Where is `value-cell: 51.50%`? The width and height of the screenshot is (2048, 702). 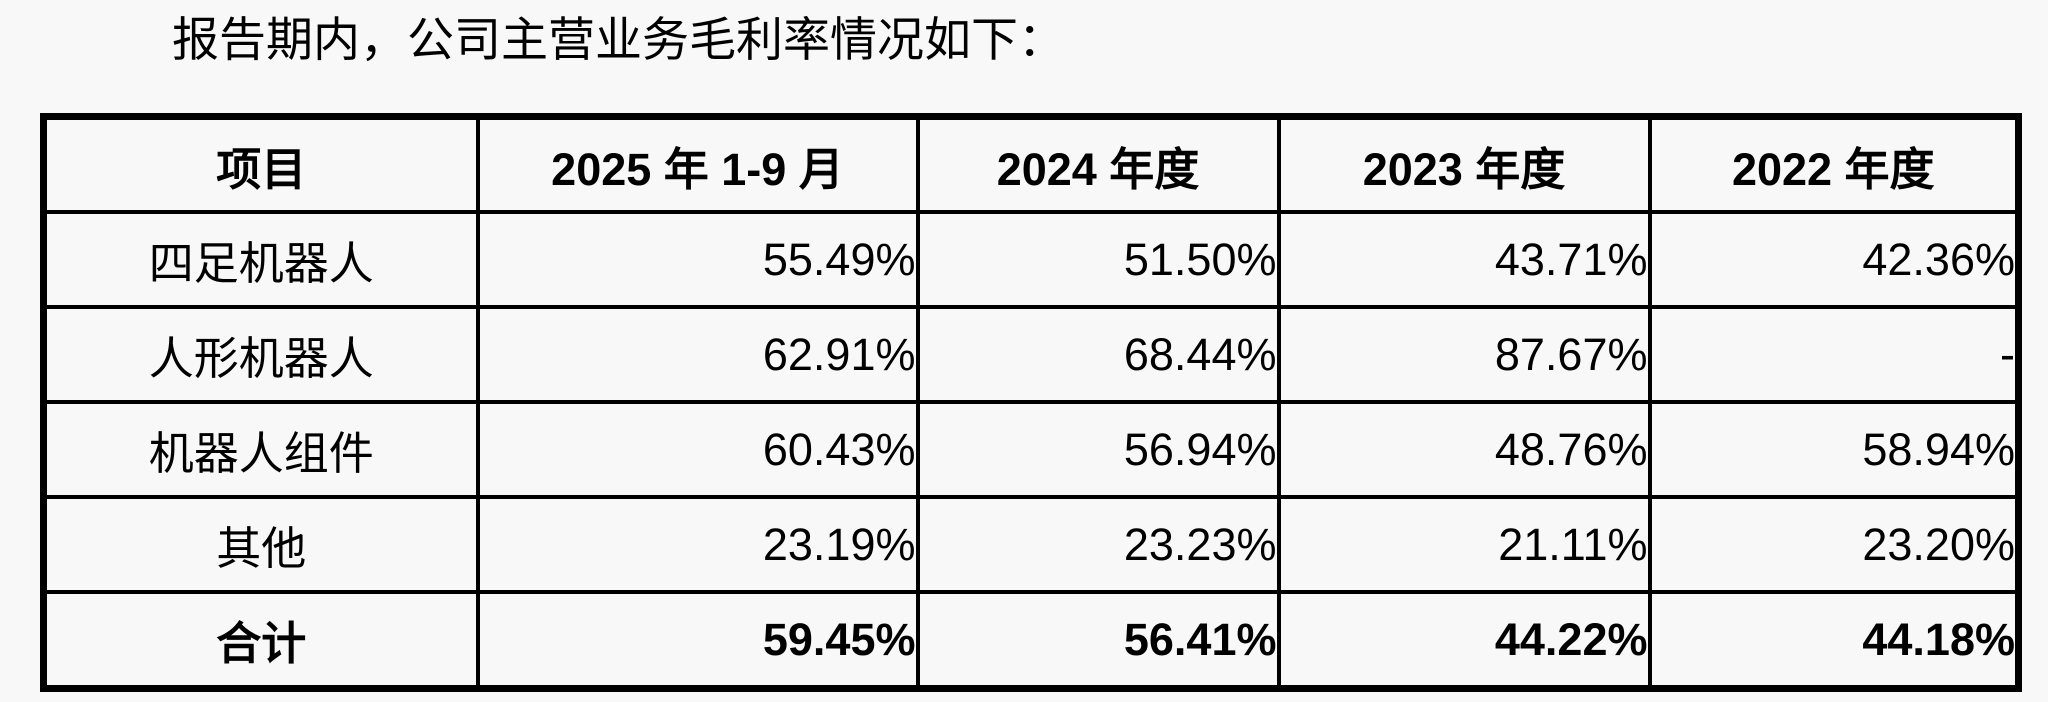
value-cell: 51.50% is located at coordinates (1098, 259).